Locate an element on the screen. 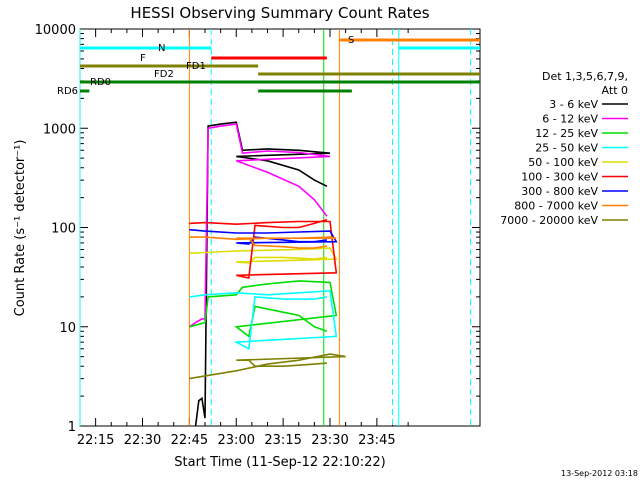 The height and width of the screenshot is (480, 640). y-axis-label: Count Rate (s⁻¹ detector⁻¹) is located at coordinates (20, 228).